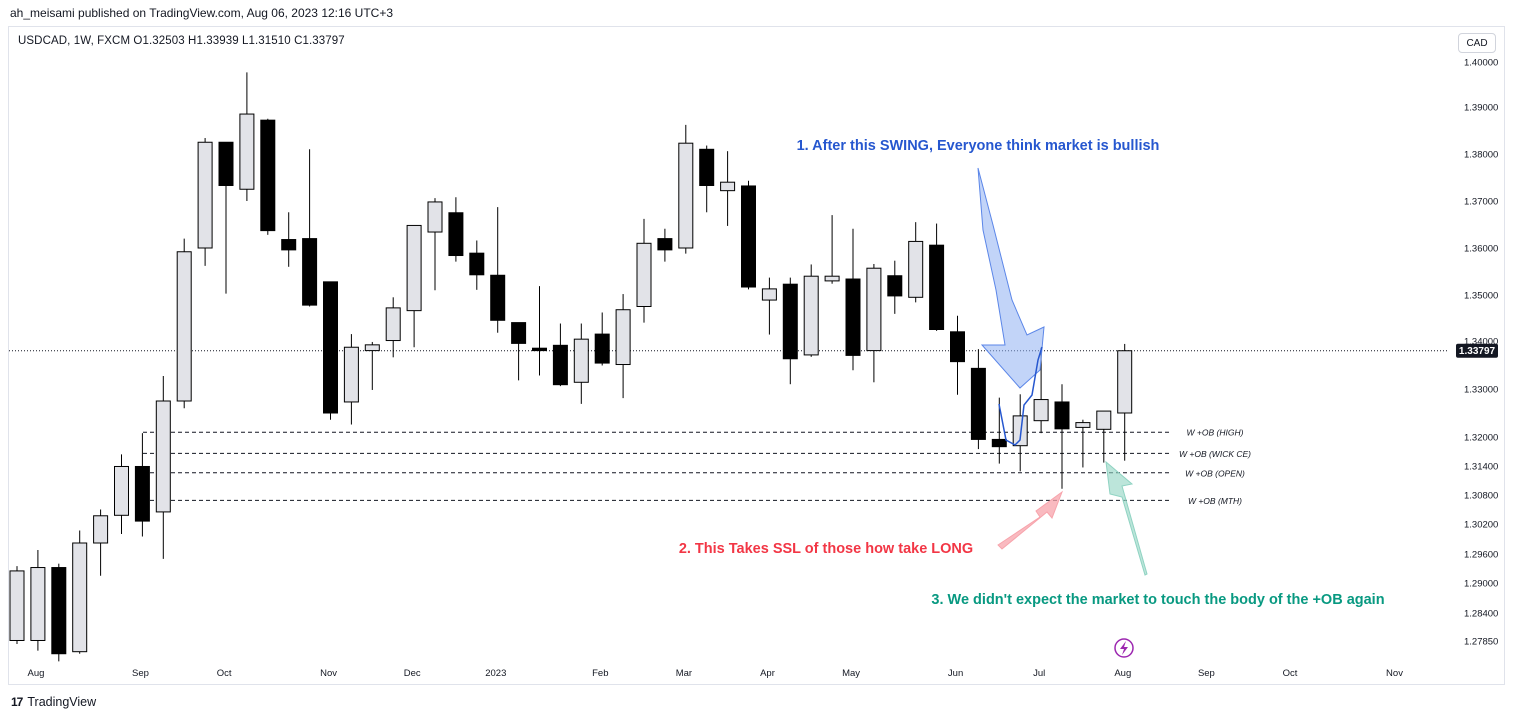 The height and width of the screenshot is (721, 1515). Describe the element at coordinates (1481, 642) in the screenshot. I see `price-tick-label: 1.27850` at that location.